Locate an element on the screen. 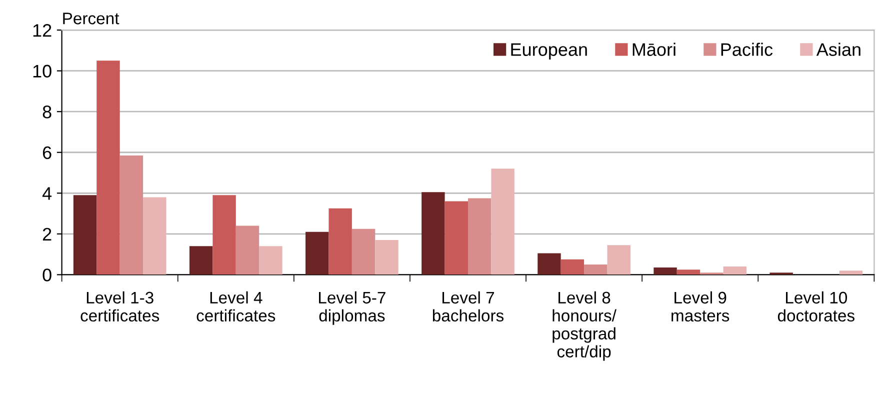 The width and height of the screenshot is (883, 401). legend-label: Asian is located at coordinates (838, 49).